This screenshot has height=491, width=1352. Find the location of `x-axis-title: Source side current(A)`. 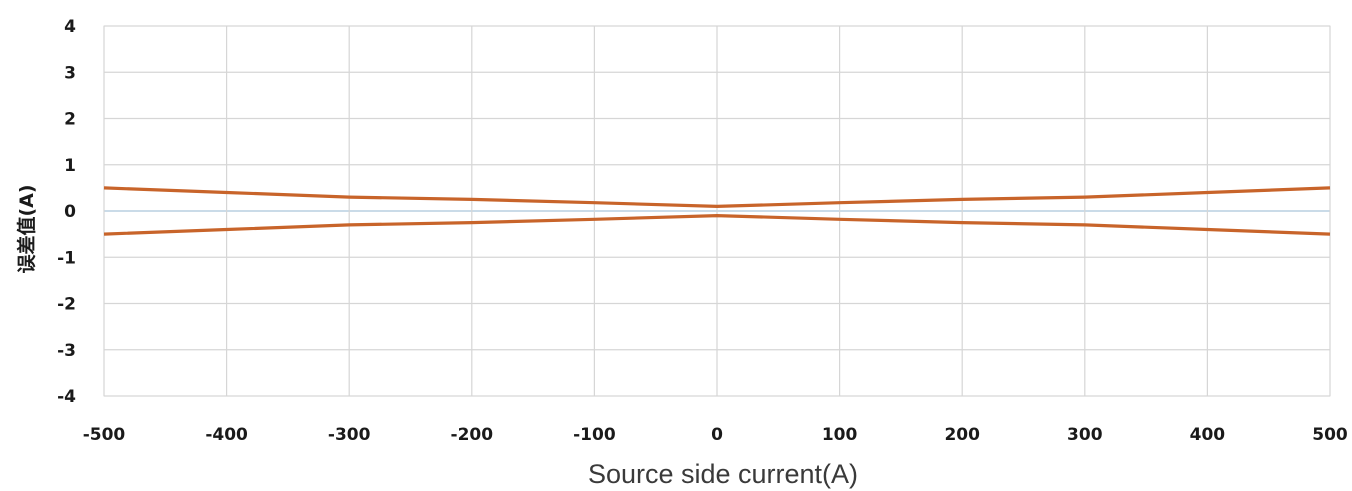

x-axis-title: Source side current(A) is located at coordinates (723, 474).